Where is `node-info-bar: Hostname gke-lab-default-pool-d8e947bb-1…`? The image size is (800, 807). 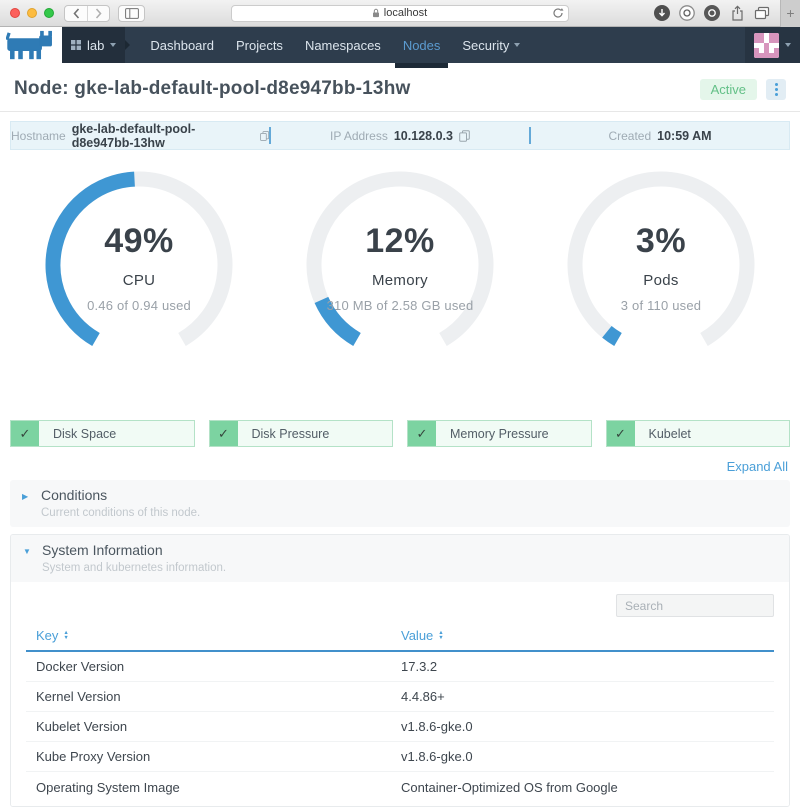
node-info-bar: Hostname gke-lab-default-pool-d8e947bb-1… is located at coordinates (400, 135).